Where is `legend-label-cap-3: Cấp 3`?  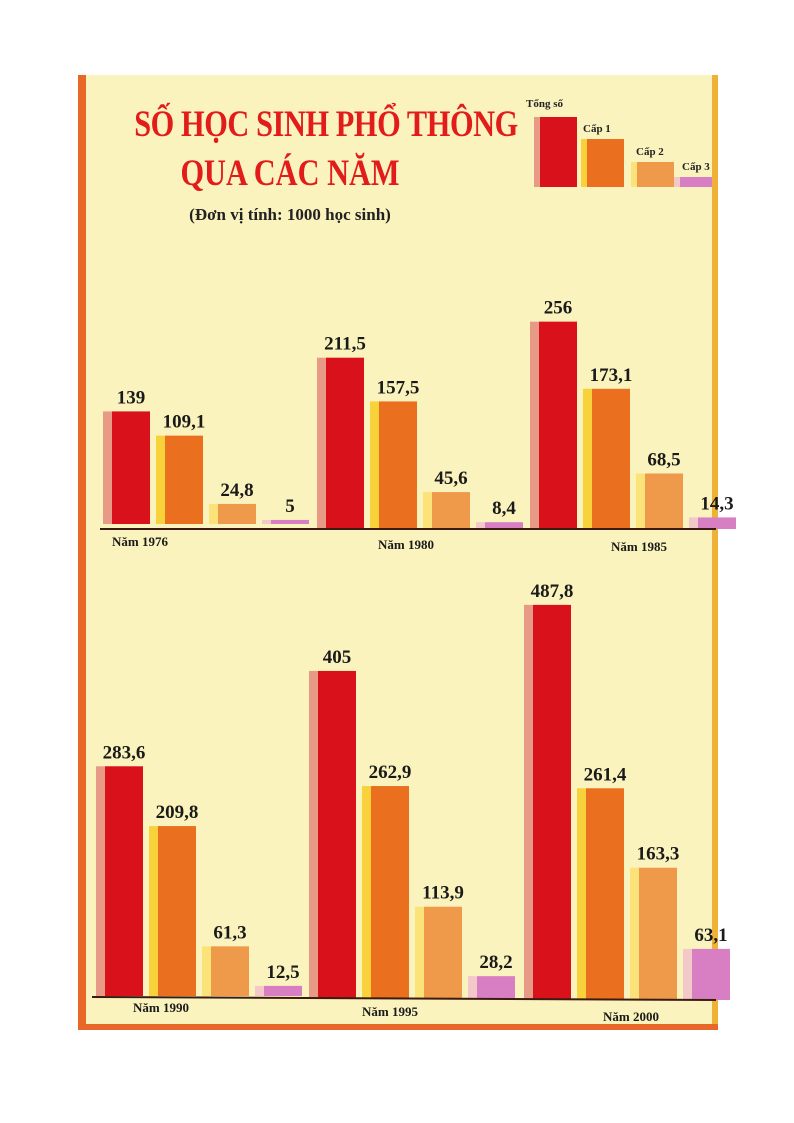
legend-label-cap-3: Cấp 3 is located at coordinates (696, 167).